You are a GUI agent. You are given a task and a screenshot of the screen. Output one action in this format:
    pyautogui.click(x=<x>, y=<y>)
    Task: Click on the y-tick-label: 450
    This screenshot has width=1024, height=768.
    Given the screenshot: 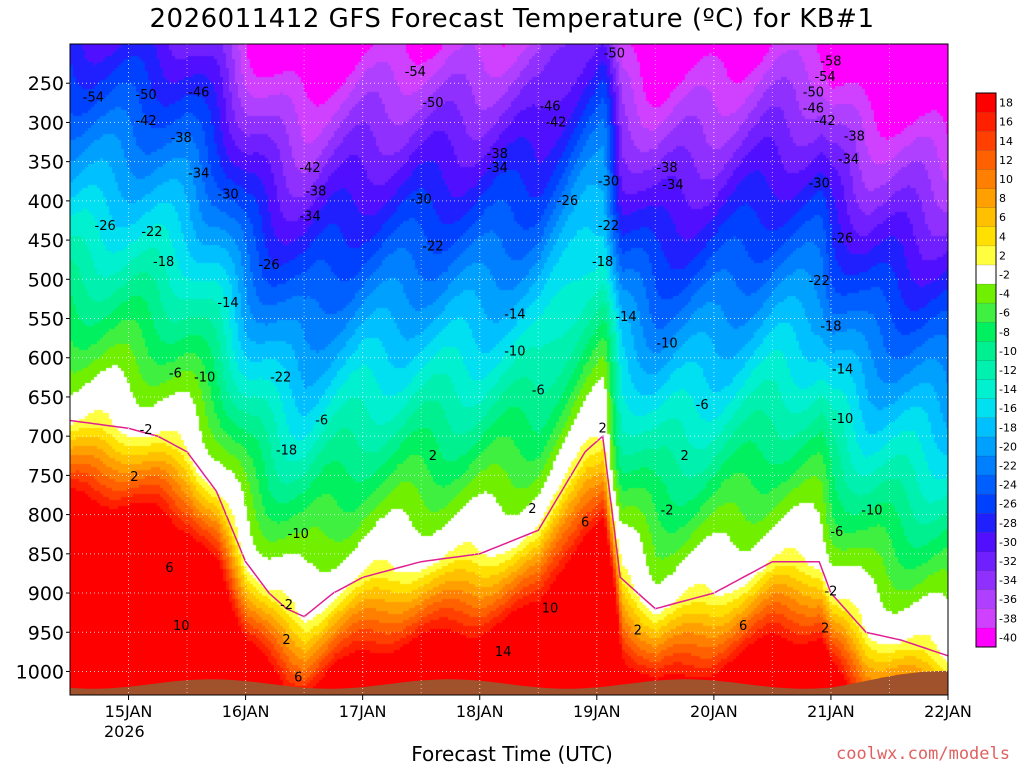 What is the action you would take?
    pyautogui.click(x=46, y=241)
    